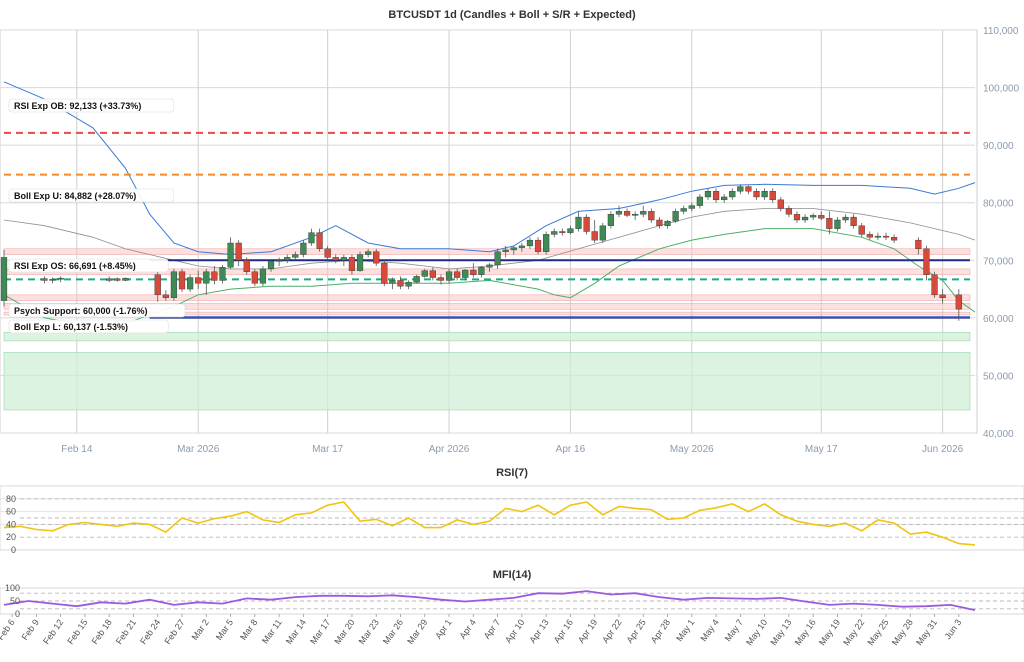 The height and width of the screenshot is (662, 1024). Describe the element at coordinates (487, 297) in the screenshot. I see `resistance-zone` at that location.